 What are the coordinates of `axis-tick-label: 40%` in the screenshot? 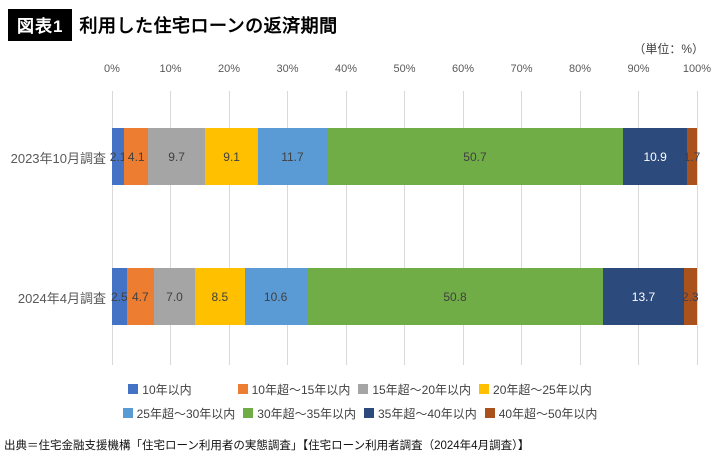 It's located at (346, 69).